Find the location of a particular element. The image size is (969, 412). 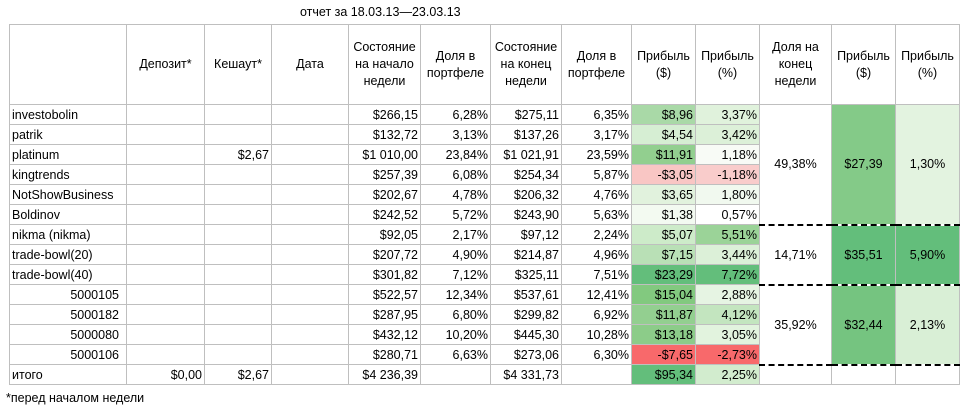

total-profit-usd-cell: $95,34 is located at coordinates (663, 374).